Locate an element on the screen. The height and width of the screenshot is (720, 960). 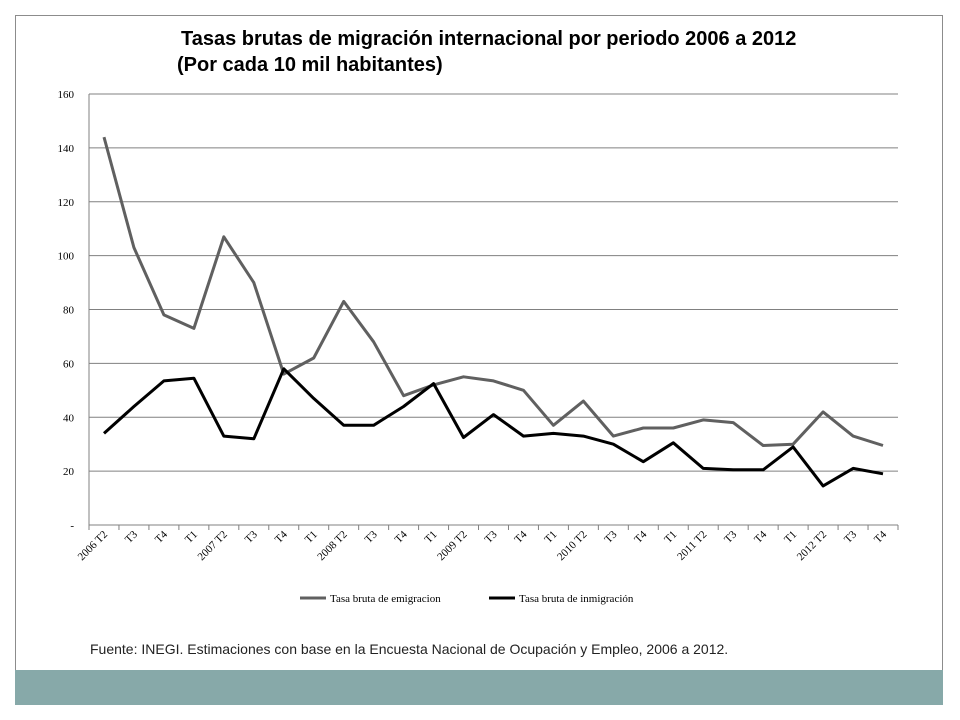
x-tick-label: 2009 T2 is located at coordinates (452, 546).